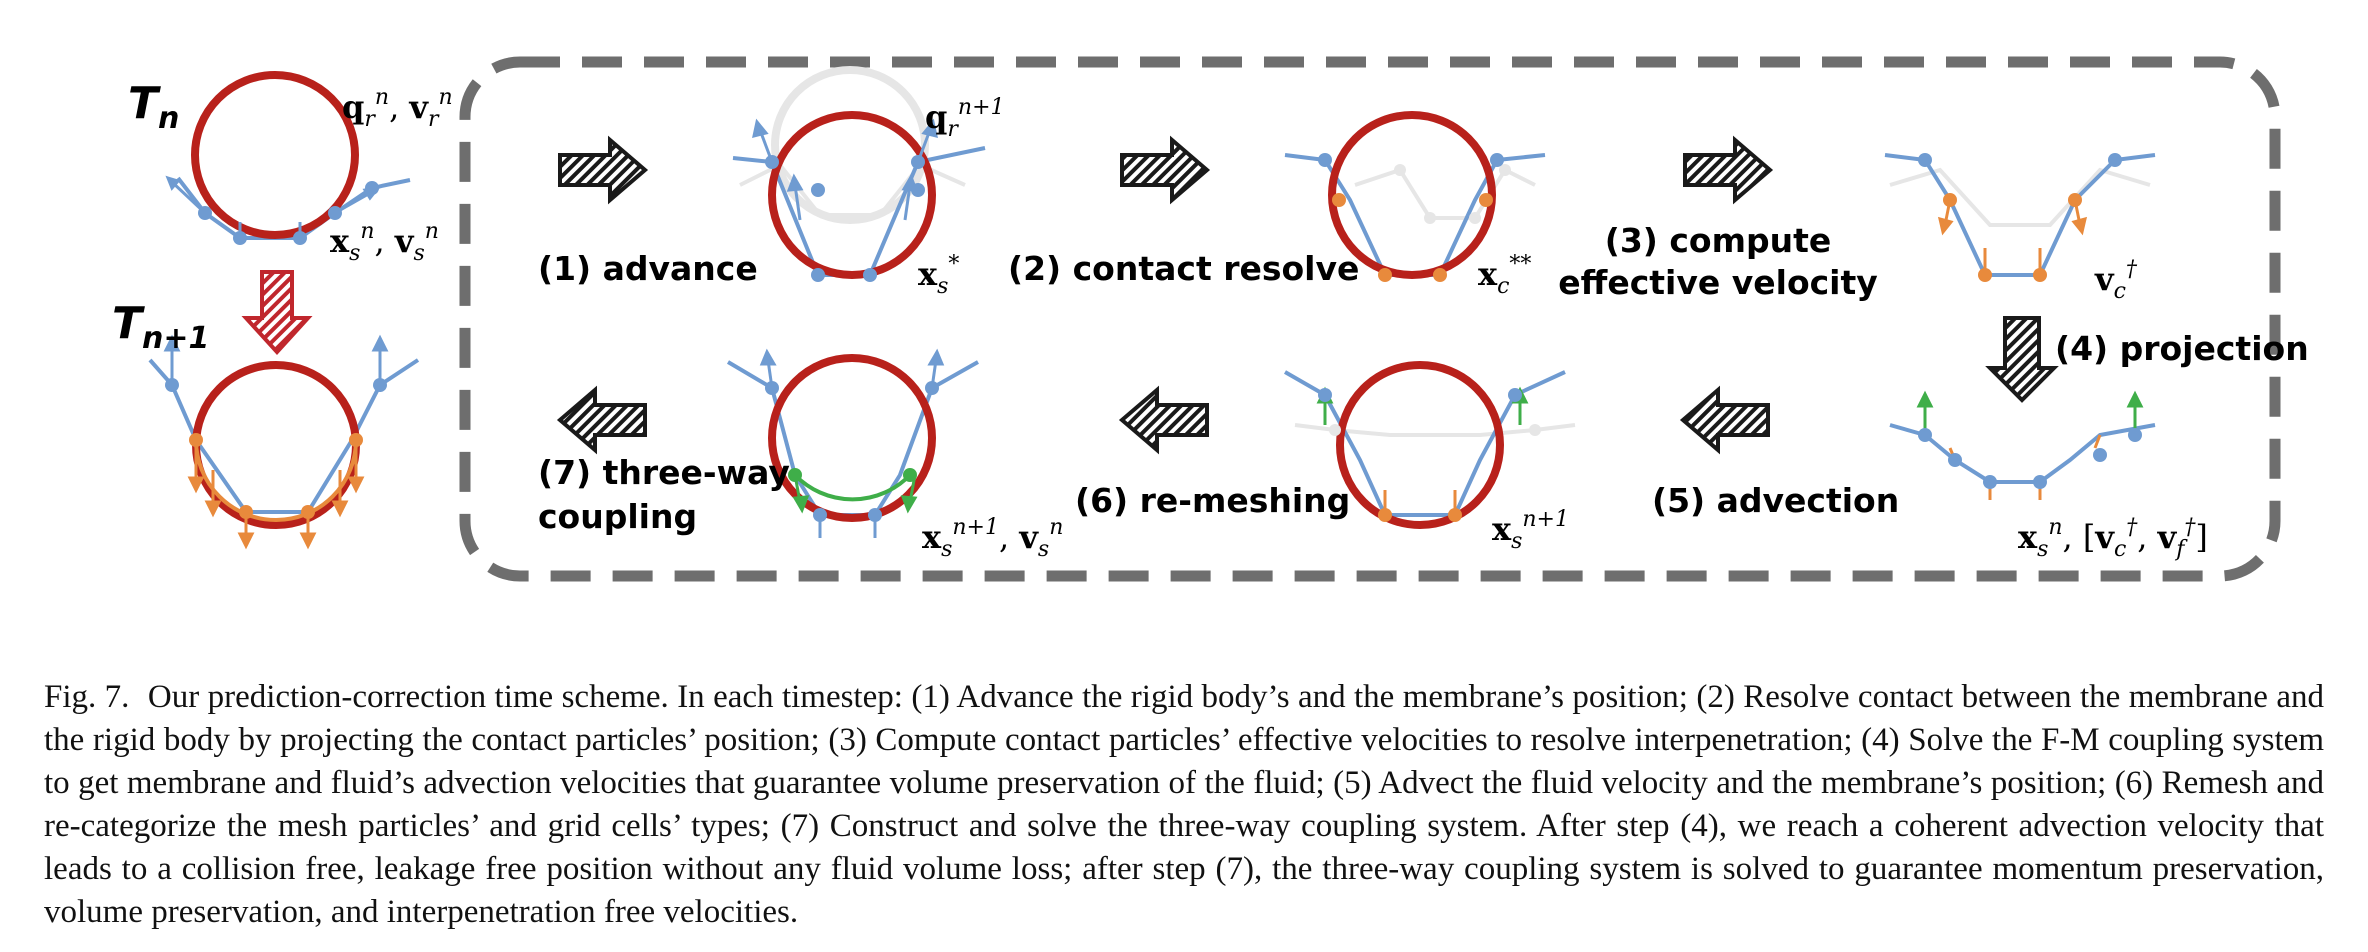 Image resolution: width=2368 pixels, height=952 pixels. What do you see at coordinates (1775, 500) in the screenshot?
I see `step5-label: (5) advection` at bounding box center [1775, 500].